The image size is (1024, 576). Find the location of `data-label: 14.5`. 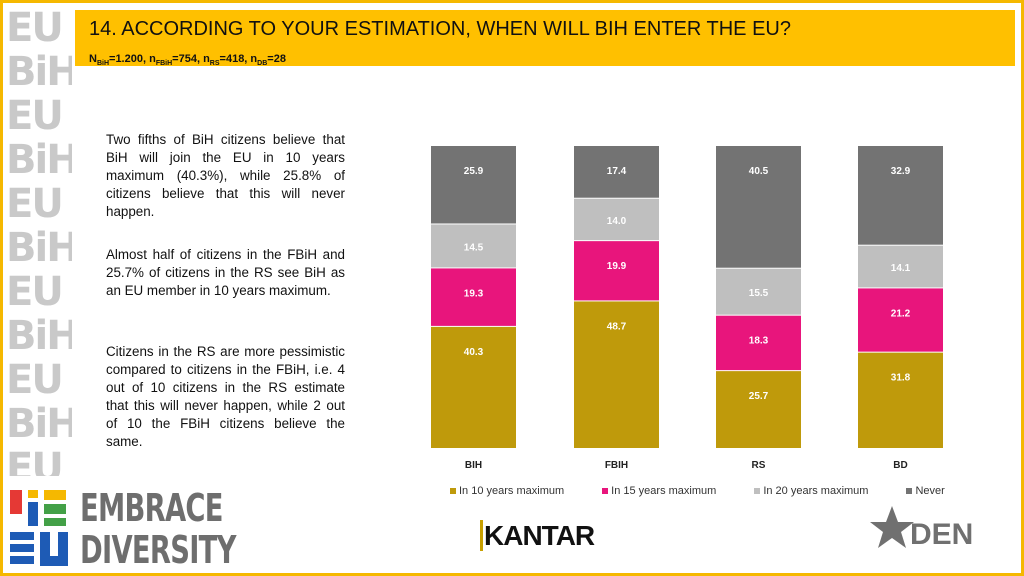

data-label: 14.5 is located at coordinates (474, 247).